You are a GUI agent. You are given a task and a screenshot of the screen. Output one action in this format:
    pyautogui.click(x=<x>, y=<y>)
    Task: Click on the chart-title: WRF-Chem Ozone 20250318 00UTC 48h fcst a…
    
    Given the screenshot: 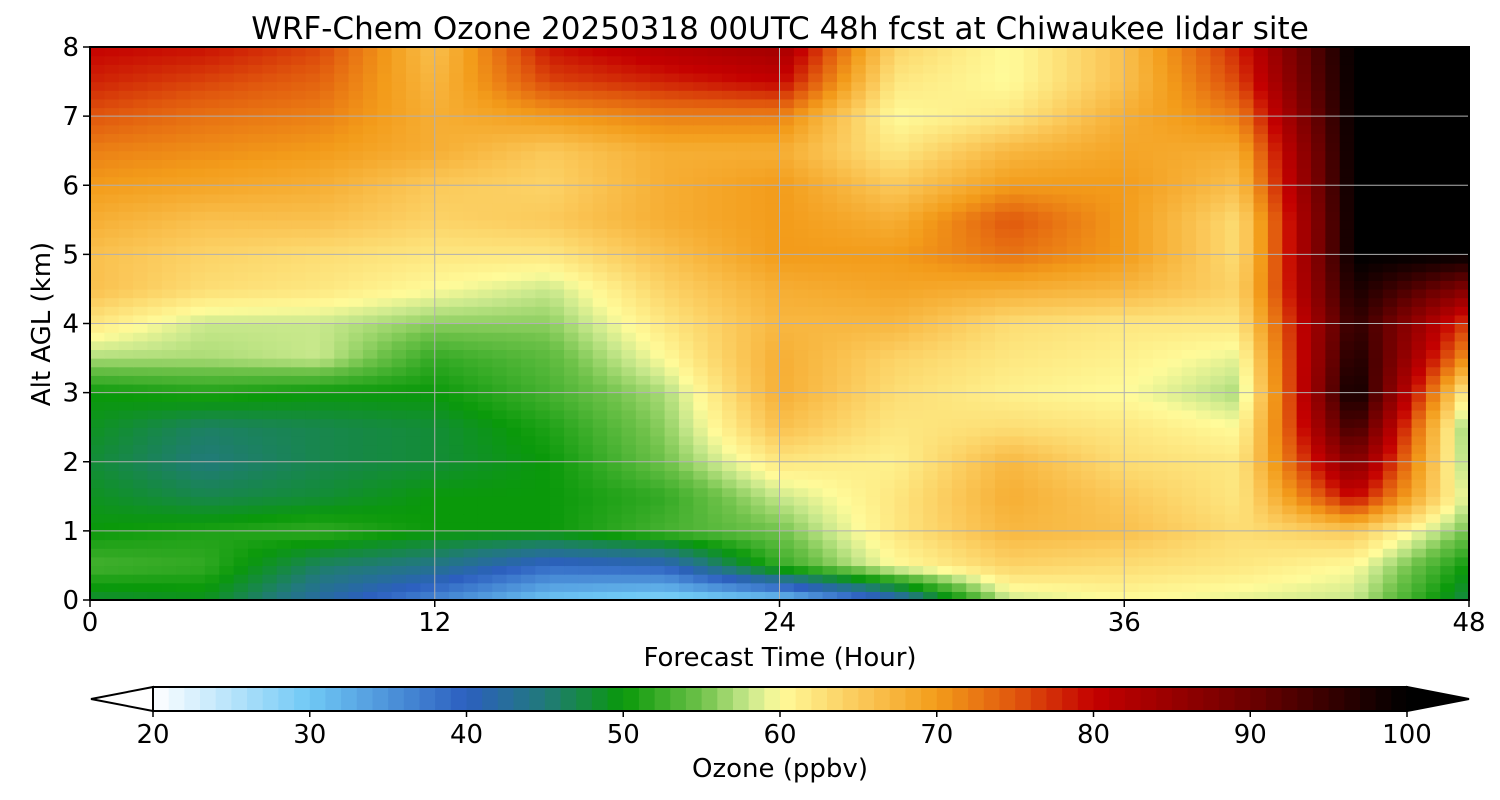 What is the action you would take?
    pyautogui.click(x=780, y=29)
    